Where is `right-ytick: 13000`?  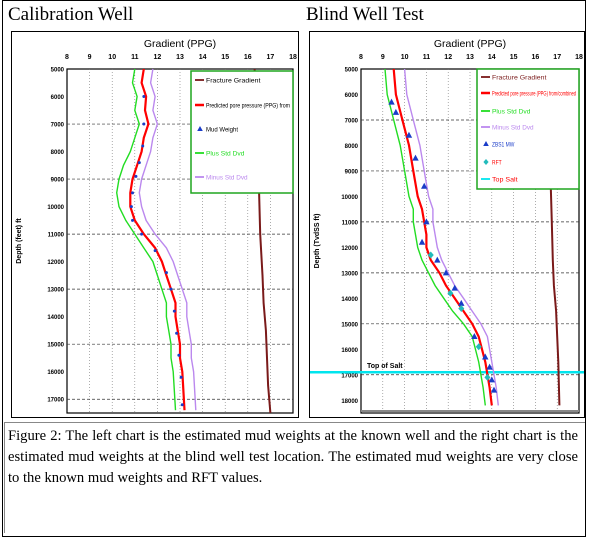 right-ytick: 13000 is located at coordinates (349, 274).